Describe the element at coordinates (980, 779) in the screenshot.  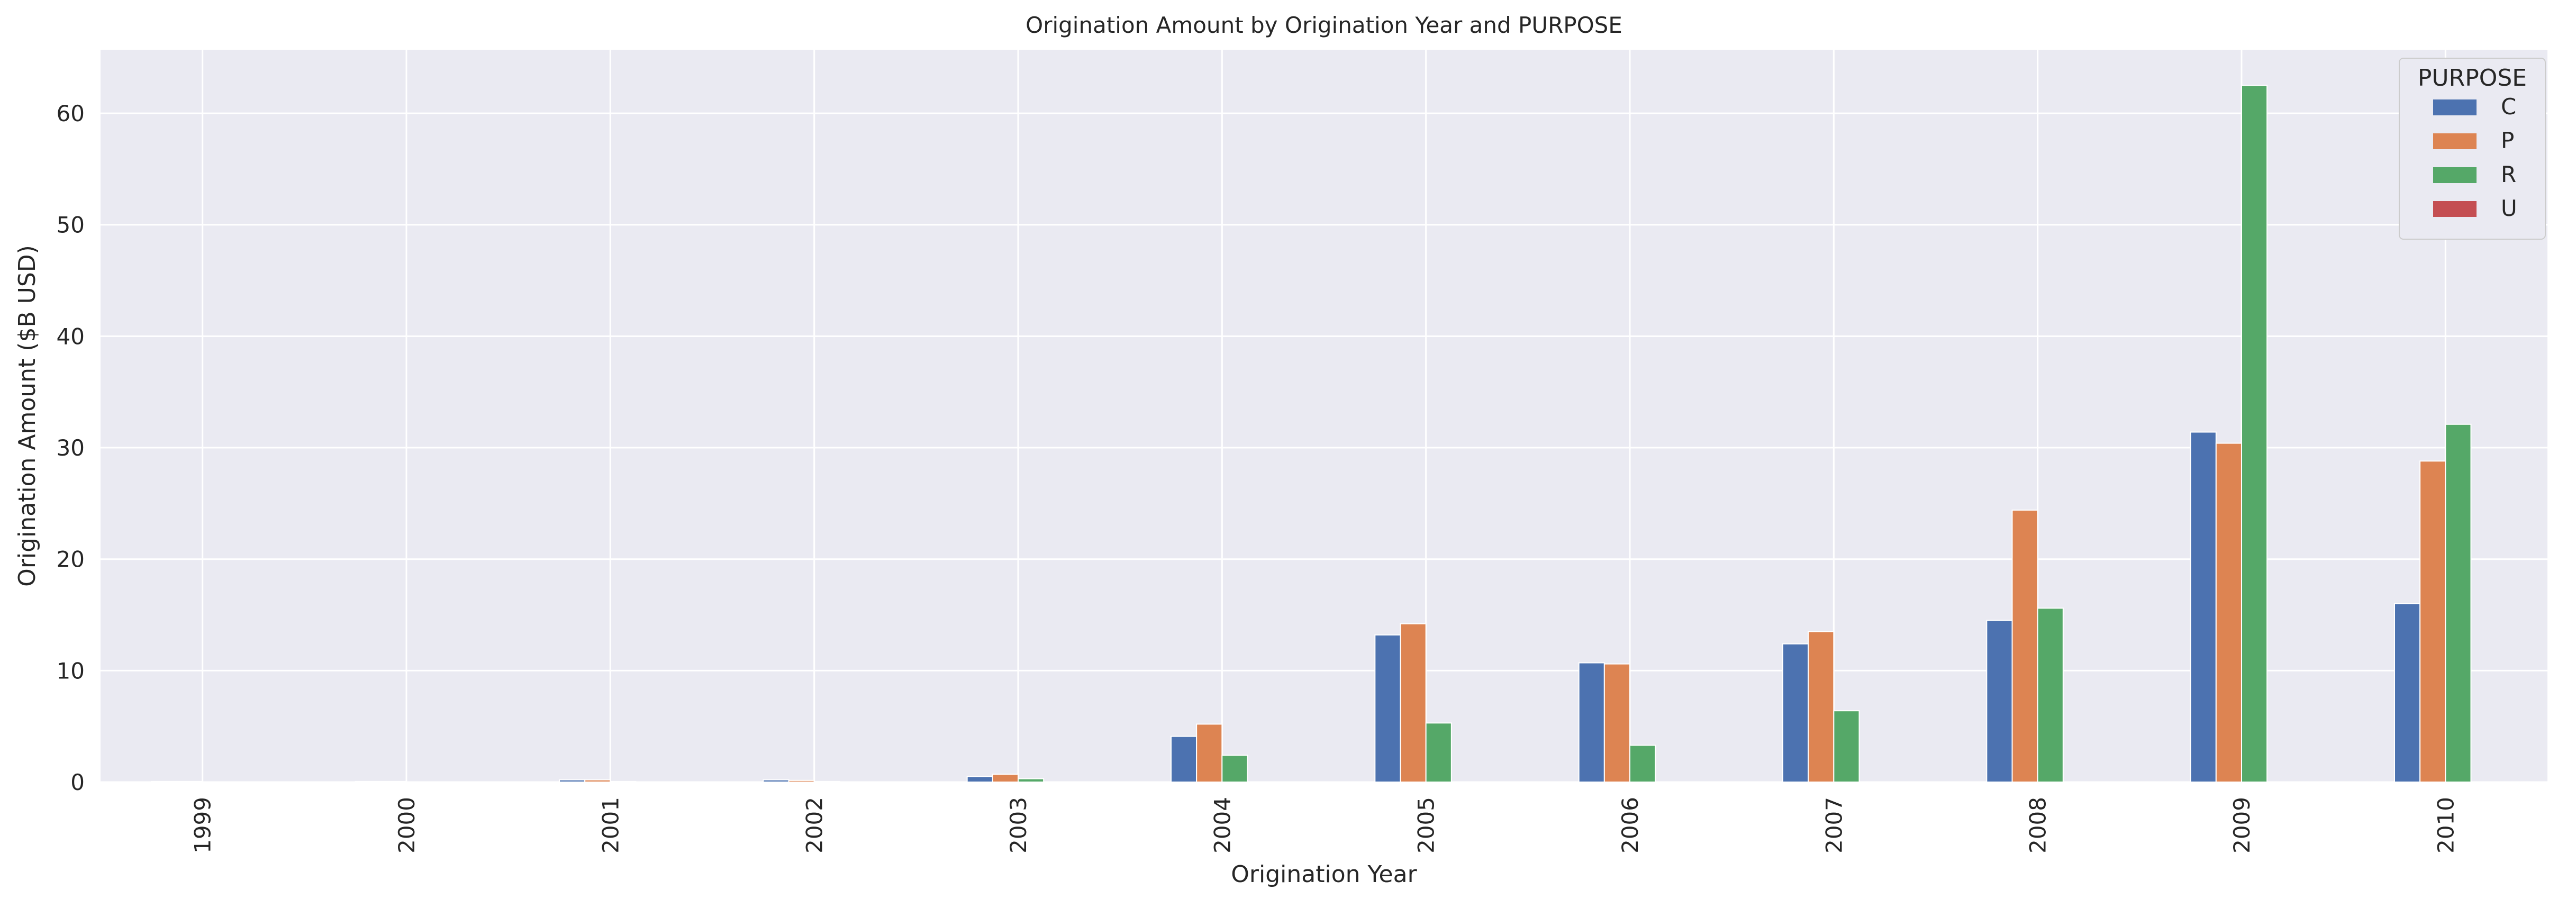
I see `bar-C-2003` at that location.